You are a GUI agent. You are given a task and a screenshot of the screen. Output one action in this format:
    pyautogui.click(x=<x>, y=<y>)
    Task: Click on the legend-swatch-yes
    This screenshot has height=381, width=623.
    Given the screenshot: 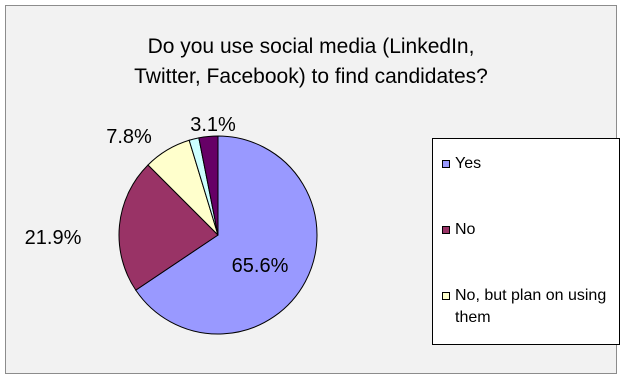 What is the action you would take?
    pyautogui.click(x=446, y=164)
    